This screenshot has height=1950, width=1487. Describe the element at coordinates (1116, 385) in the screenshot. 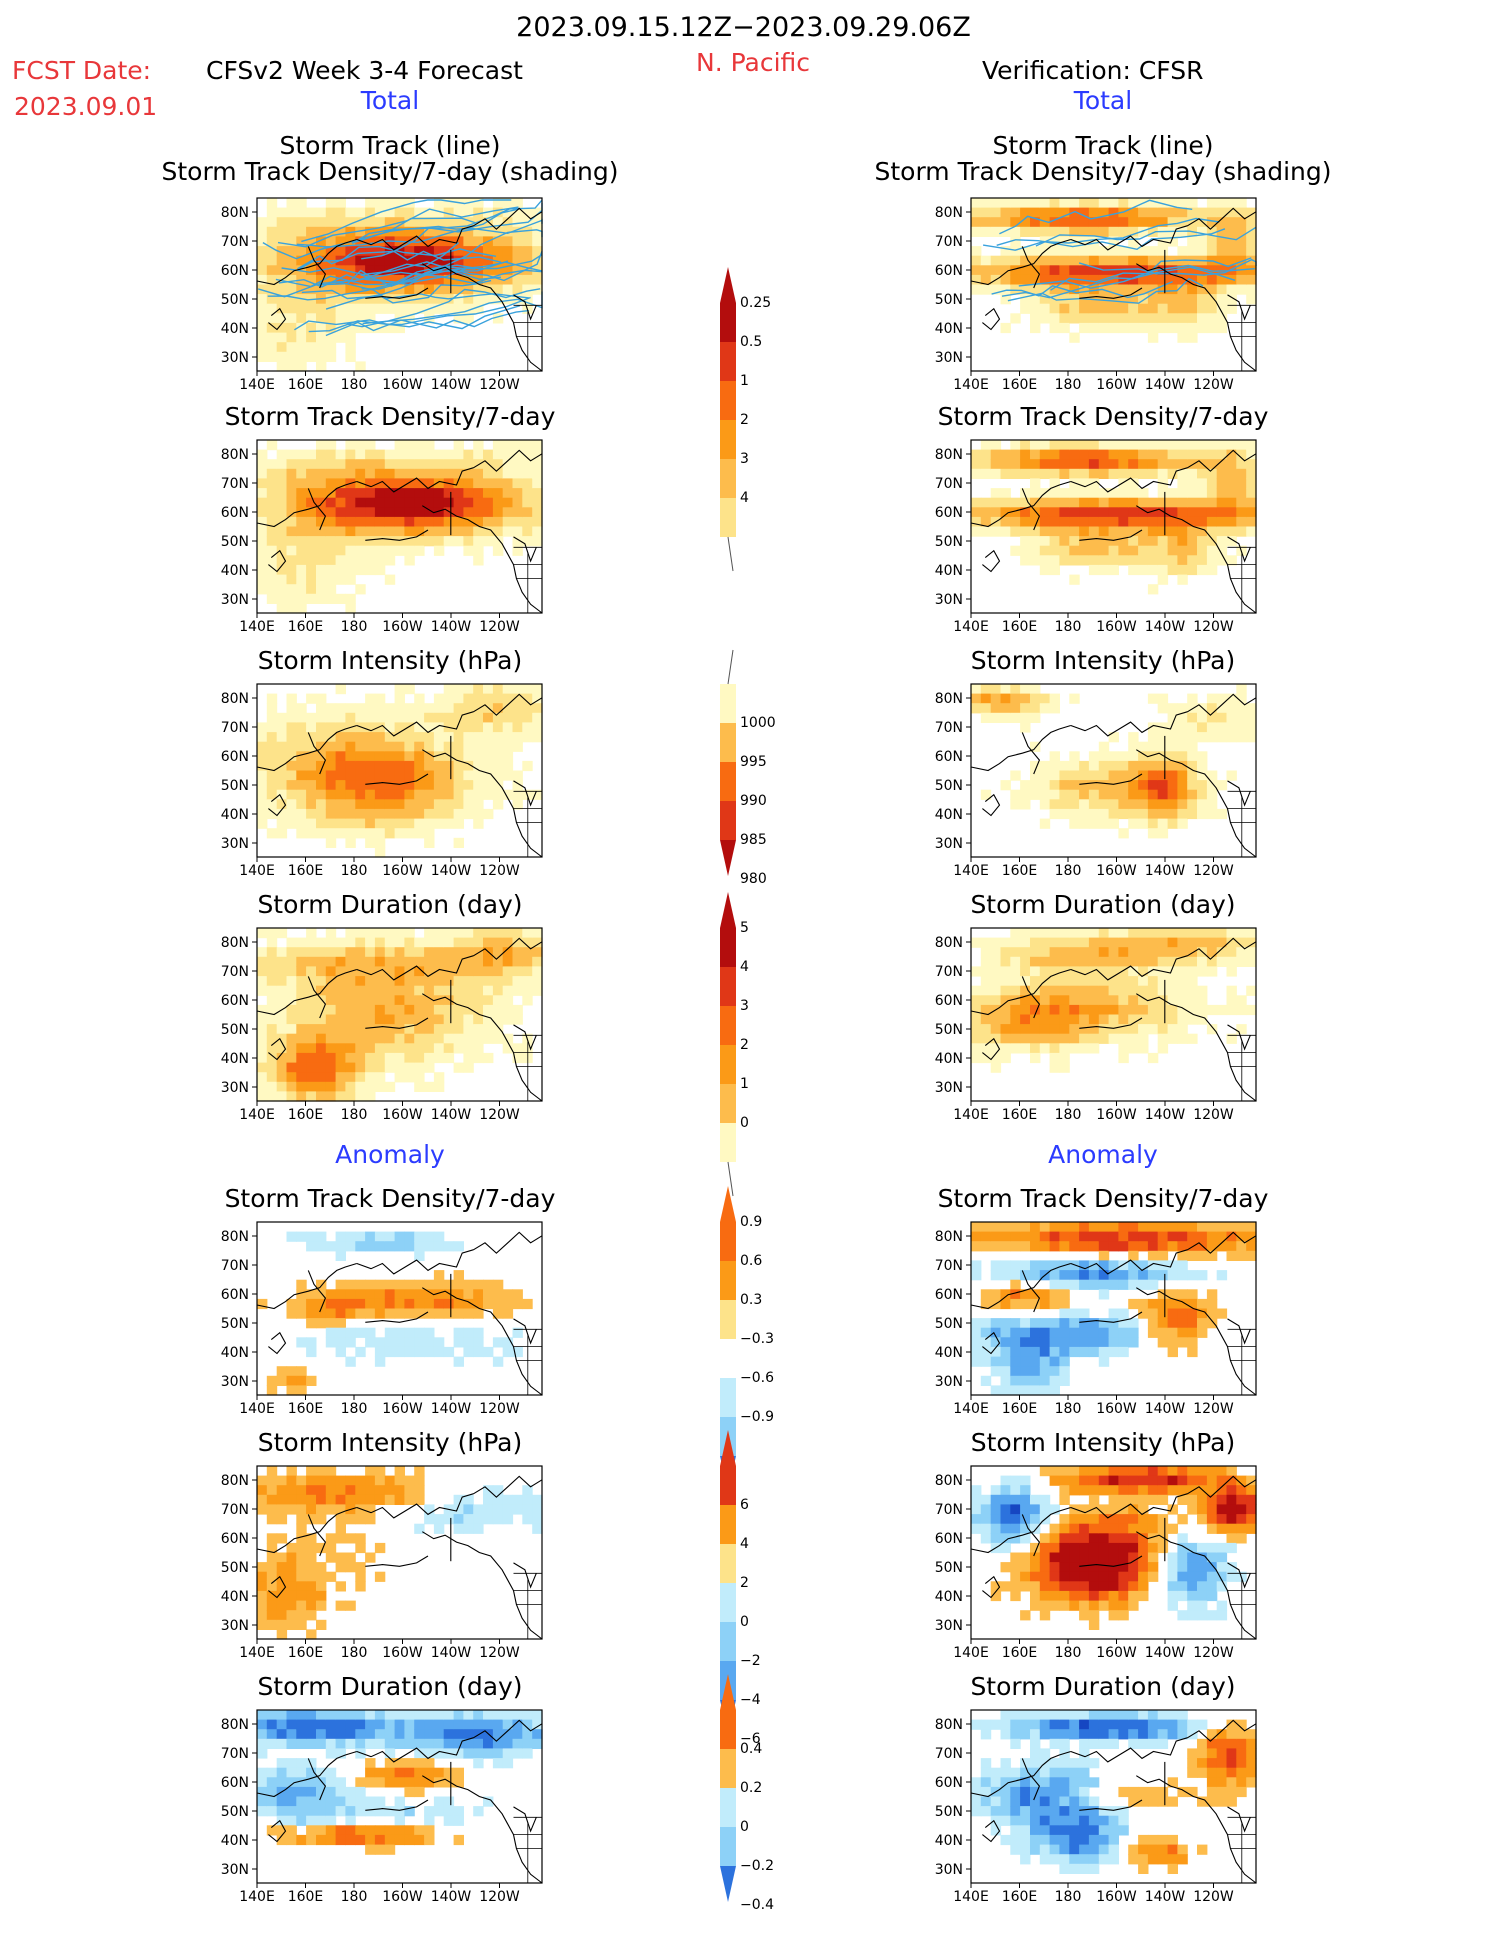

I see `lon-tick-label: 160W` at that location.